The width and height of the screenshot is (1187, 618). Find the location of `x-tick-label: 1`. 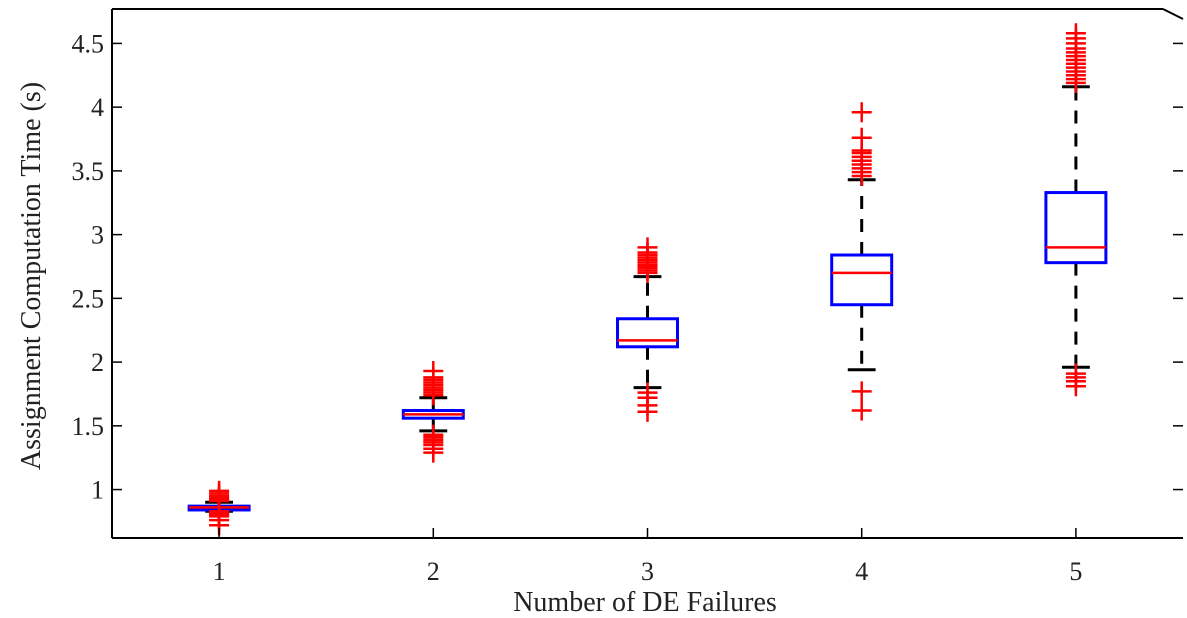

x-tick-label: 1 is located at coordinates (219, 571).